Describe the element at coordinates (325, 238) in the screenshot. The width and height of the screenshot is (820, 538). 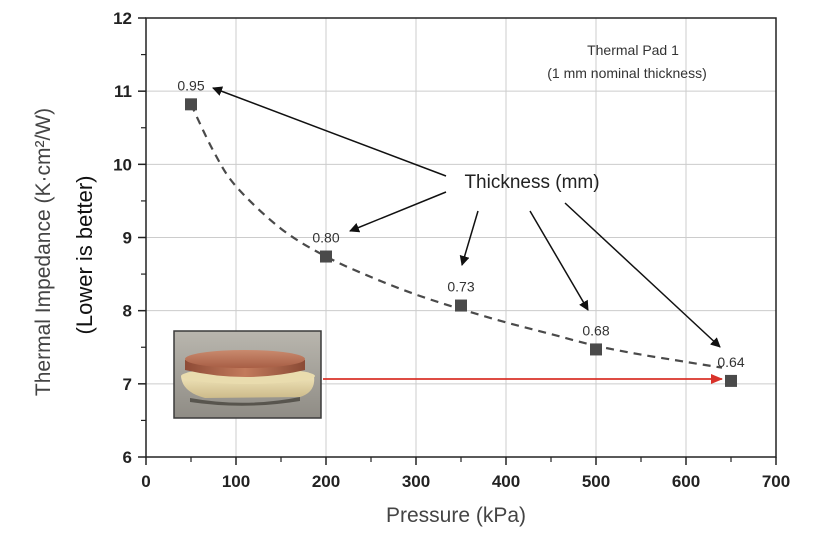
I see `data-point-label: 0.80` at that location.